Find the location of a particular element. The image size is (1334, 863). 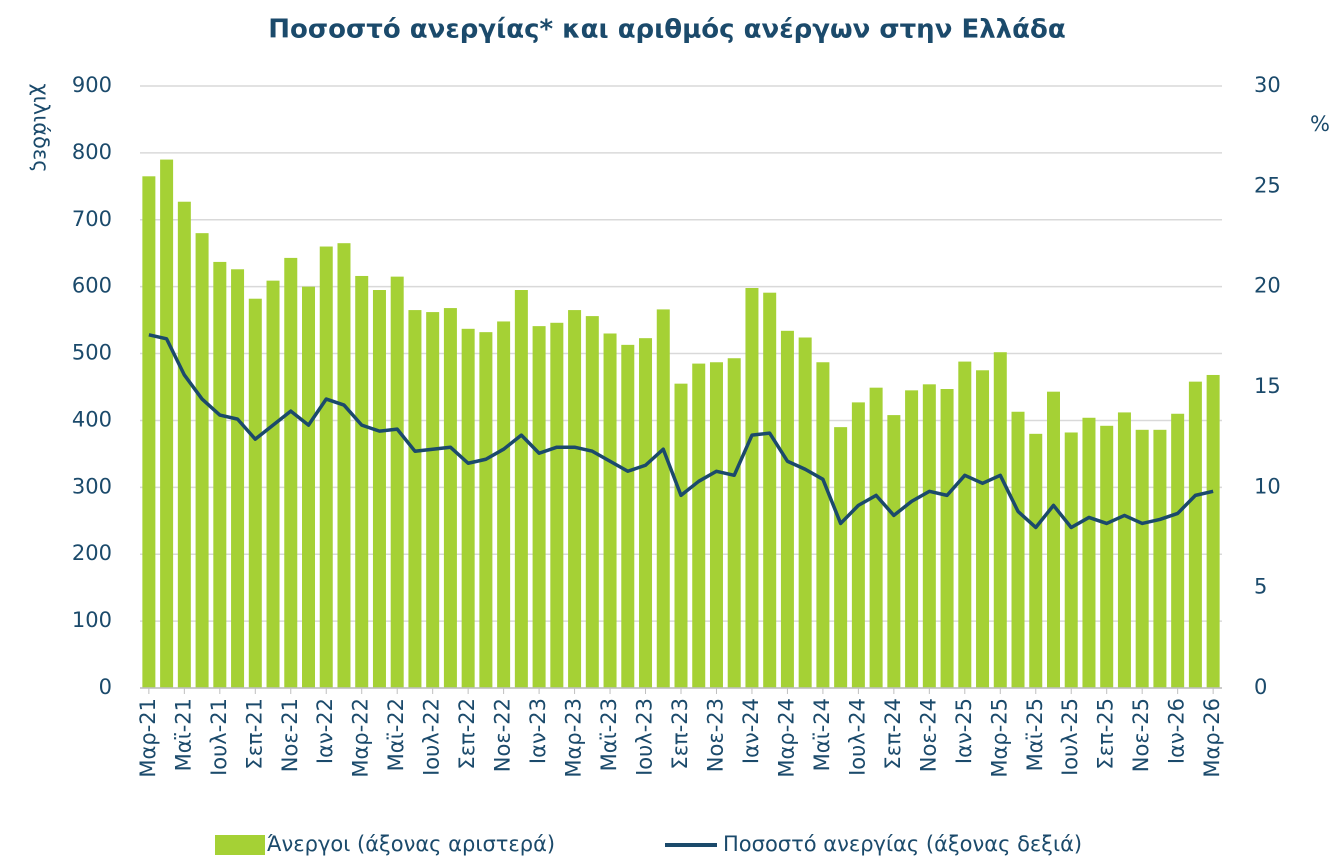

x-tick-label: Νοε-25 is located at coordinates (1141, 735).